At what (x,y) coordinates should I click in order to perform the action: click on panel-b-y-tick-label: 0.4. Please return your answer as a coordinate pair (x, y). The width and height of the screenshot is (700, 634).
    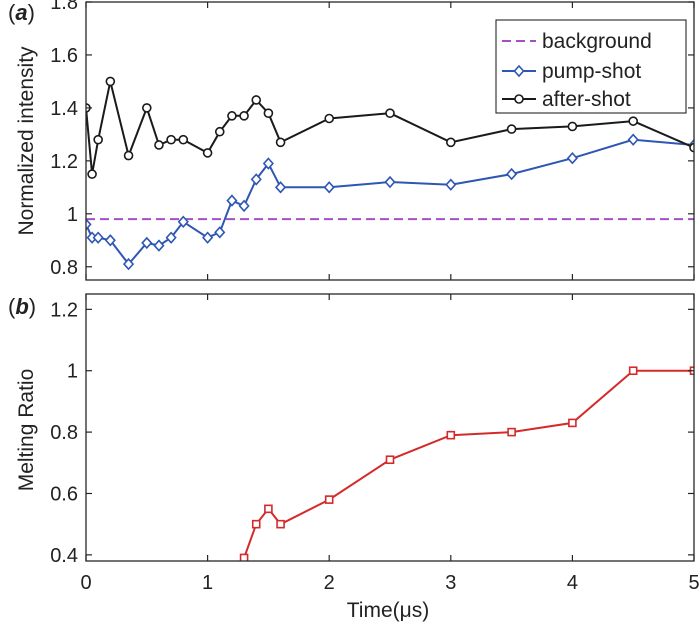
    Looking at the image, I should click on (64, 556).